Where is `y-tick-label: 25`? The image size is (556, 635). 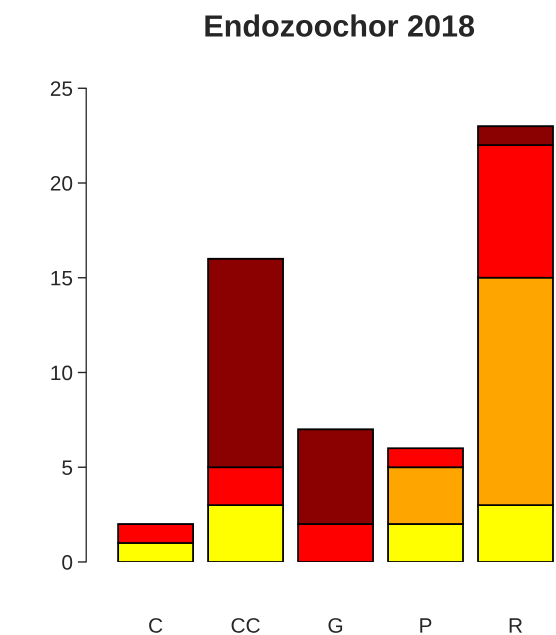
y-tick-label: 25 is located at coordinates (61, 88).